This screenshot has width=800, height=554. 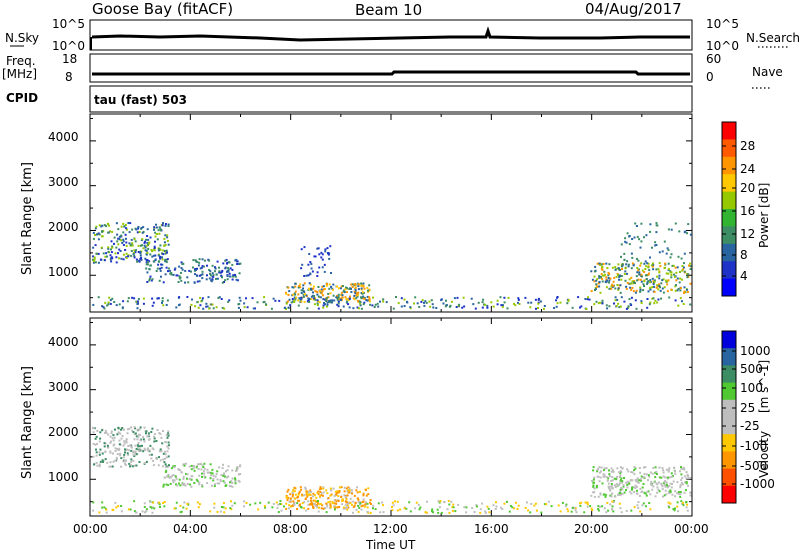 I want to click on xtick-0800: 08:00, so click(x=290, y=529).